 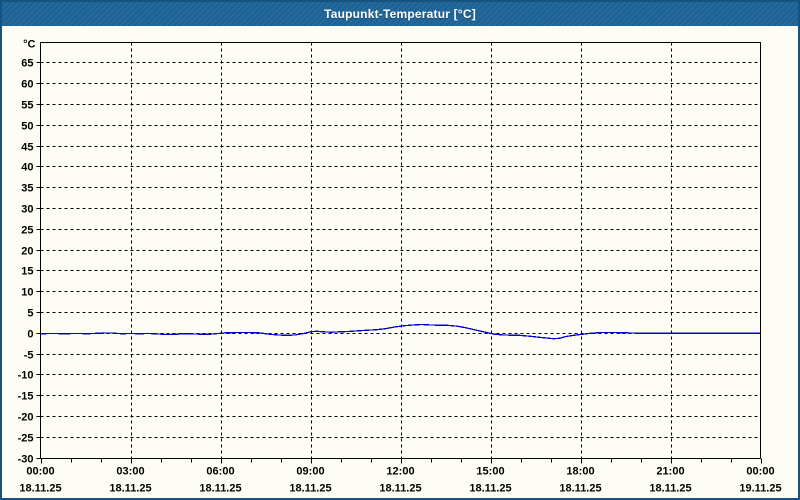 I want to click on y-tick-label: 55, so click(x=27, y=106).